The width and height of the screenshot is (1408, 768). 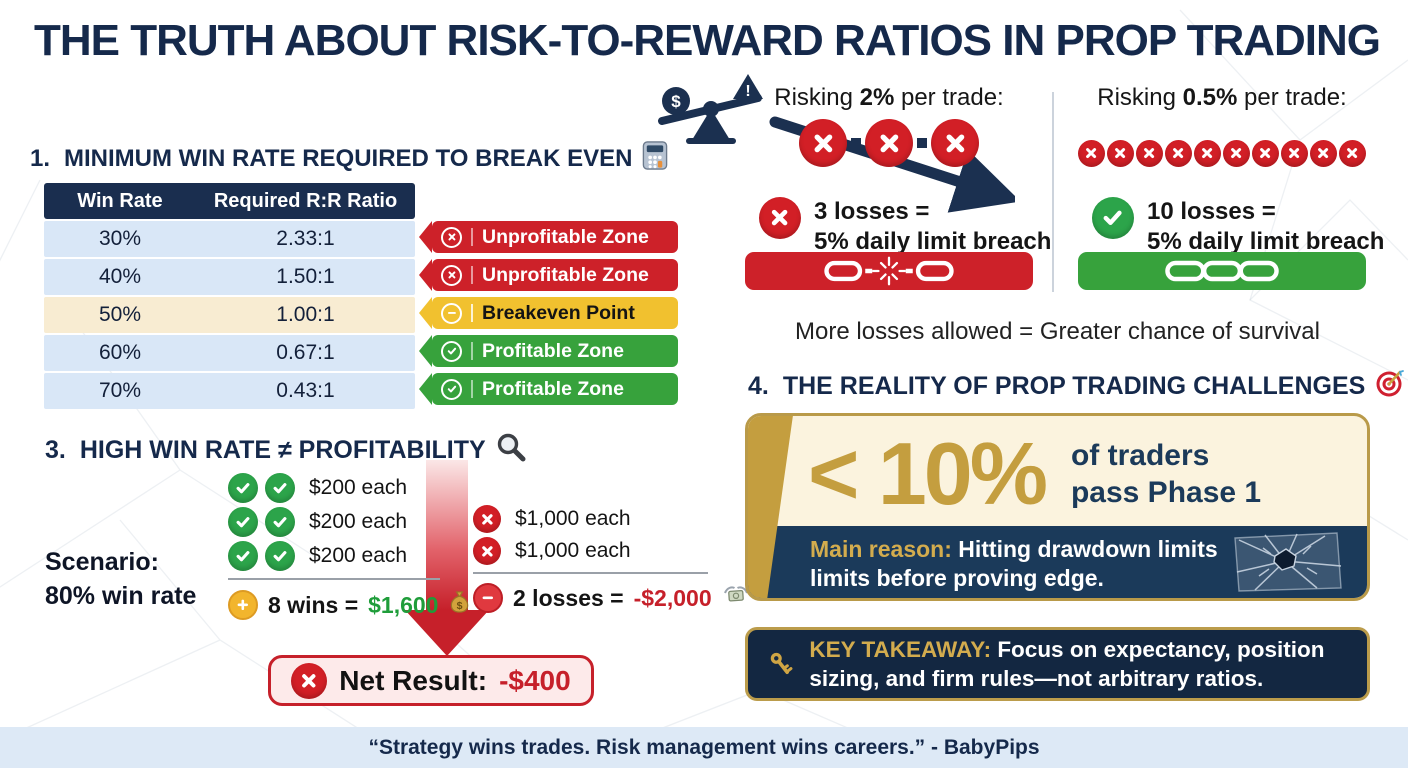 I want to click on risk-amount: 2%, so click(x=877, y=97).